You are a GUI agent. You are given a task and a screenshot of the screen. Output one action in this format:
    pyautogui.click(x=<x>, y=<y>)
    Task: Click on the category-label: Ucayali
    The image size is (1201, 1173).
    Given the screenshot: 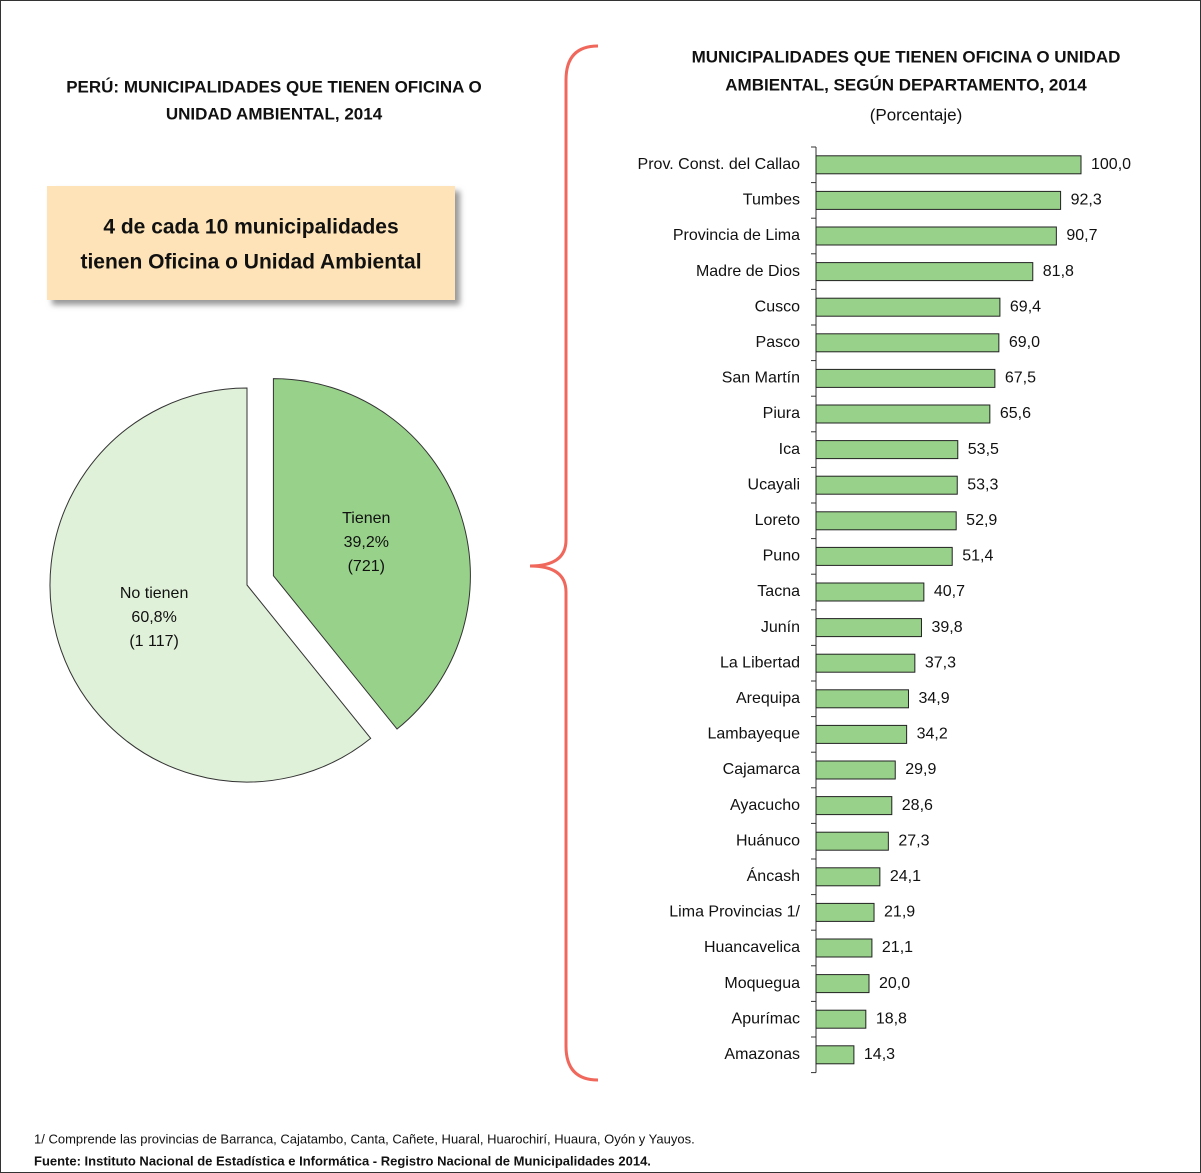 What is the action you would take?
    pyautogui.click(x=774, y=484)
    